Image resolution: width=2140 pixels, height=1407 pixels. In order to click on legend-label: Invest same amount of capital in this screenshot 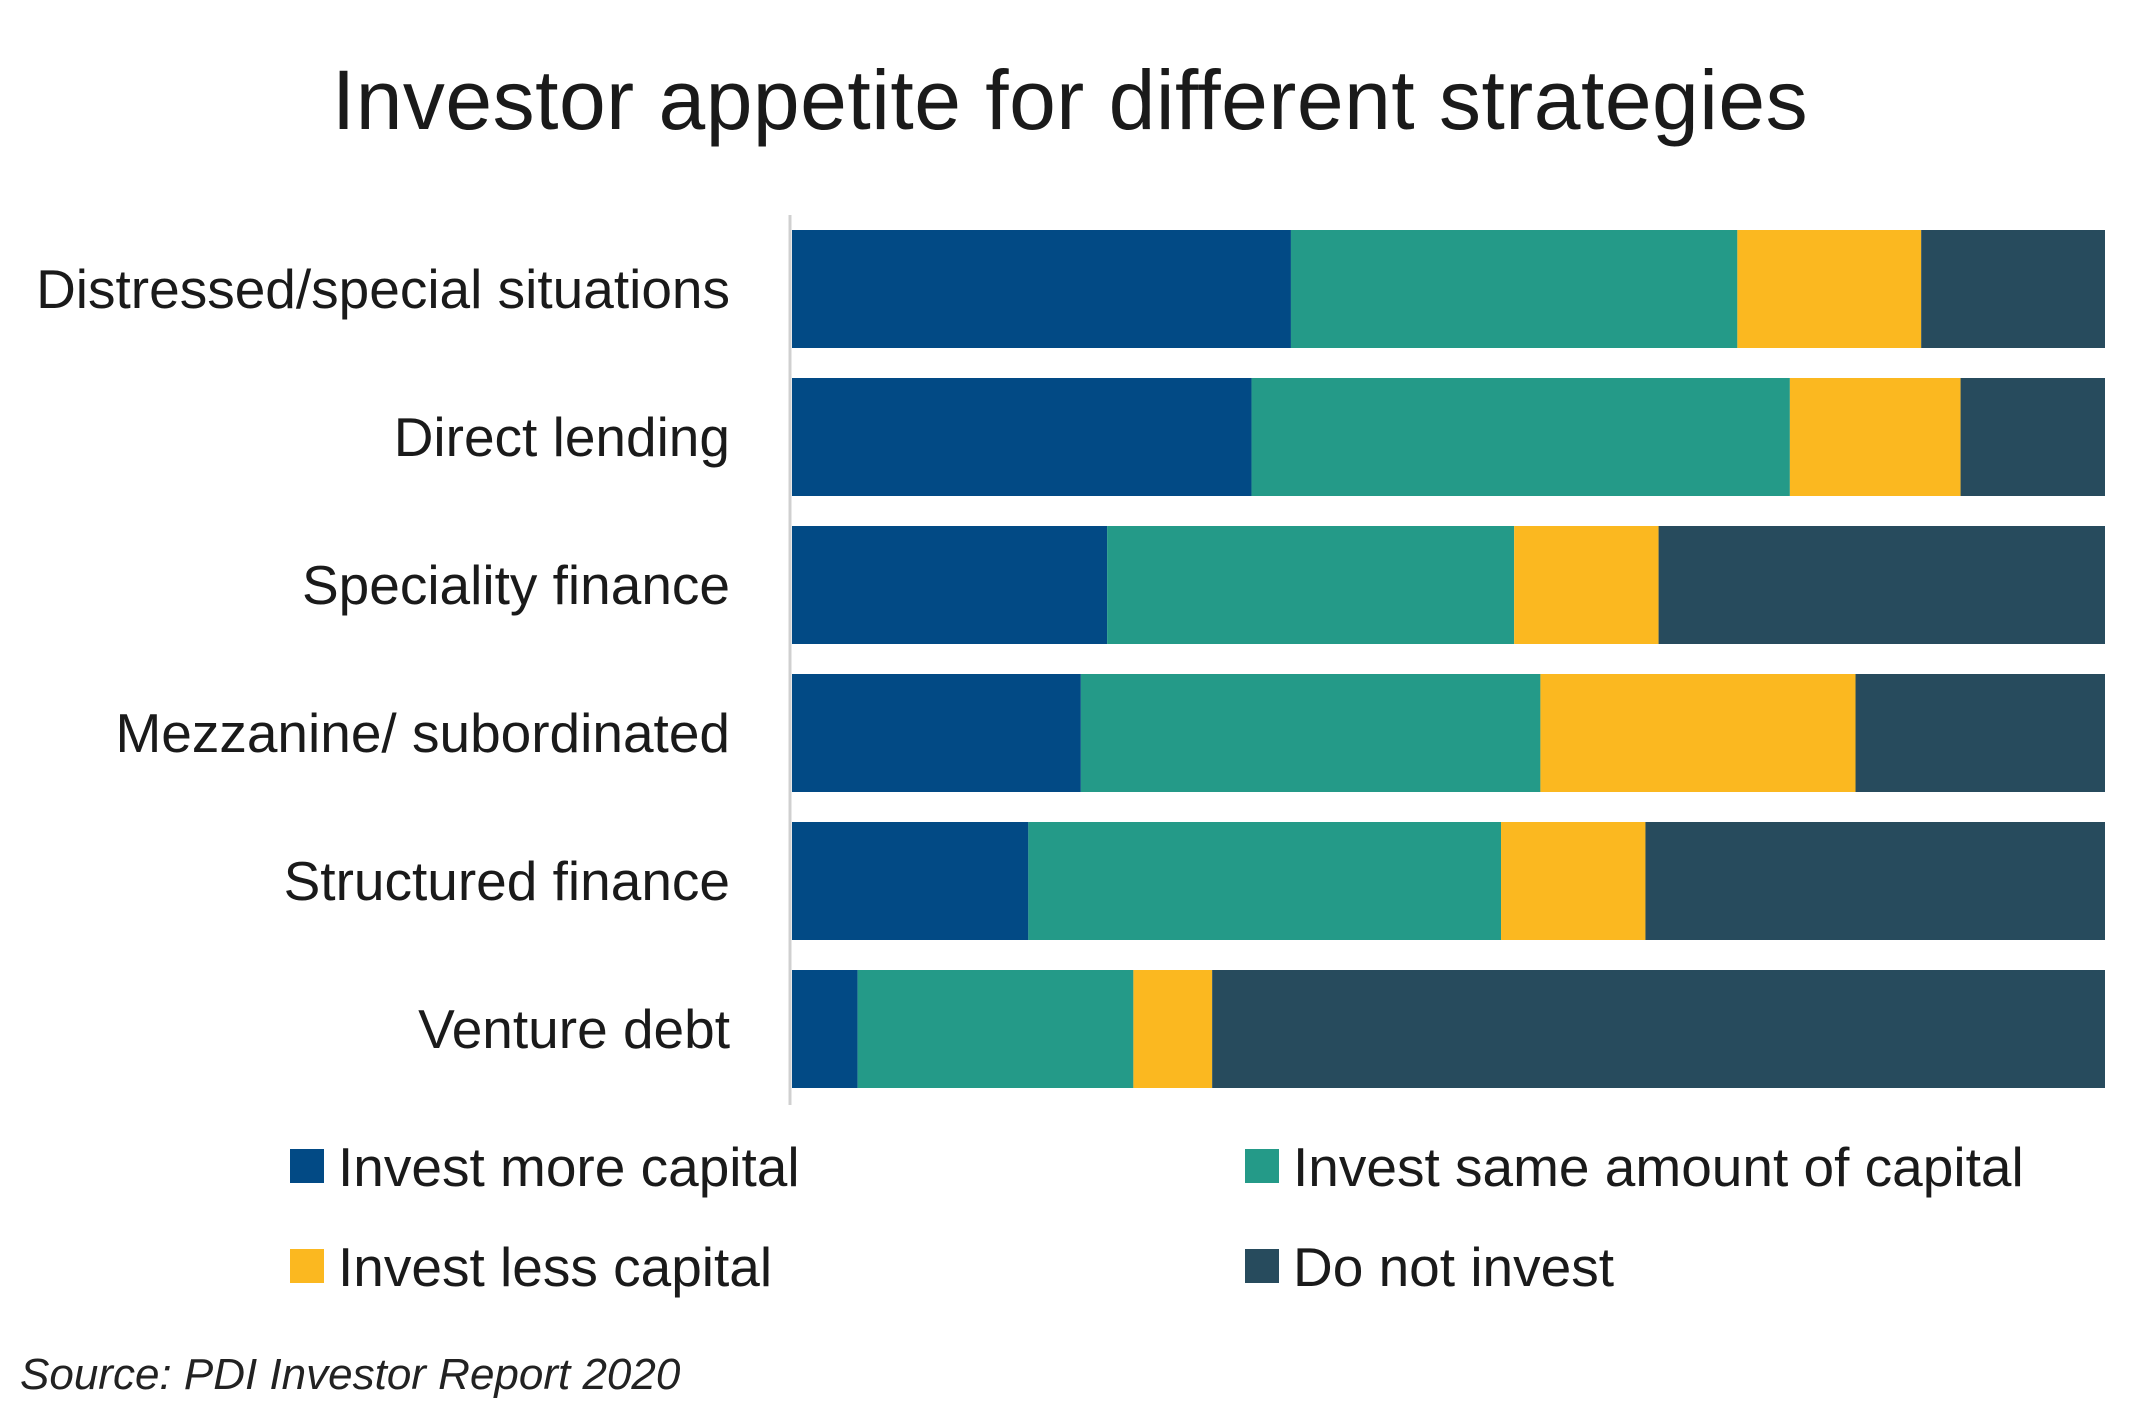, I will do `click(1658, 1167)`.